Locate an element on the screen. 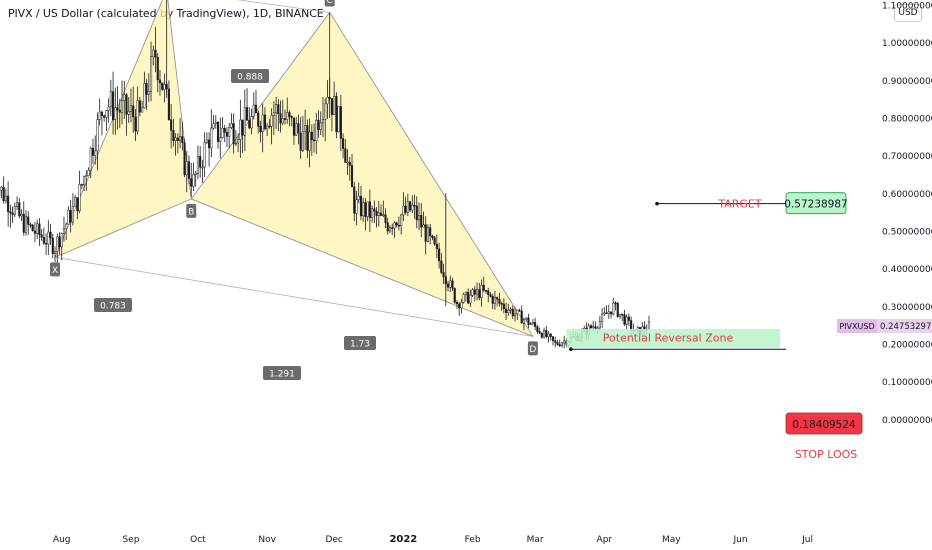 Image resolution: width=932 pixels, height=550 pixels. pivot-label: B is located at coordinates (191, 212).